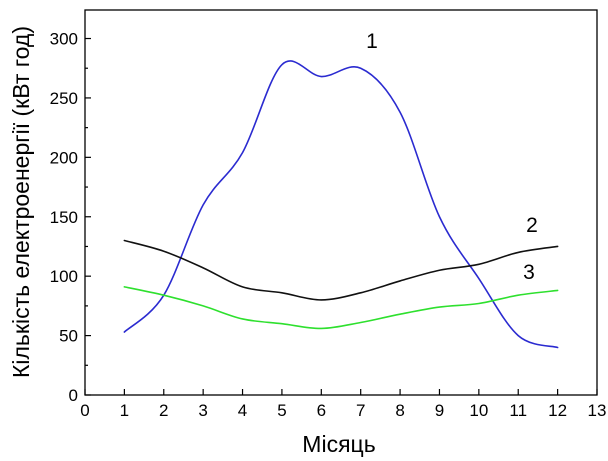  What do you see at coordinates (64, 217) in the screenshot?
I see `y-tick-label: 150` at bounding box center [64, 217].